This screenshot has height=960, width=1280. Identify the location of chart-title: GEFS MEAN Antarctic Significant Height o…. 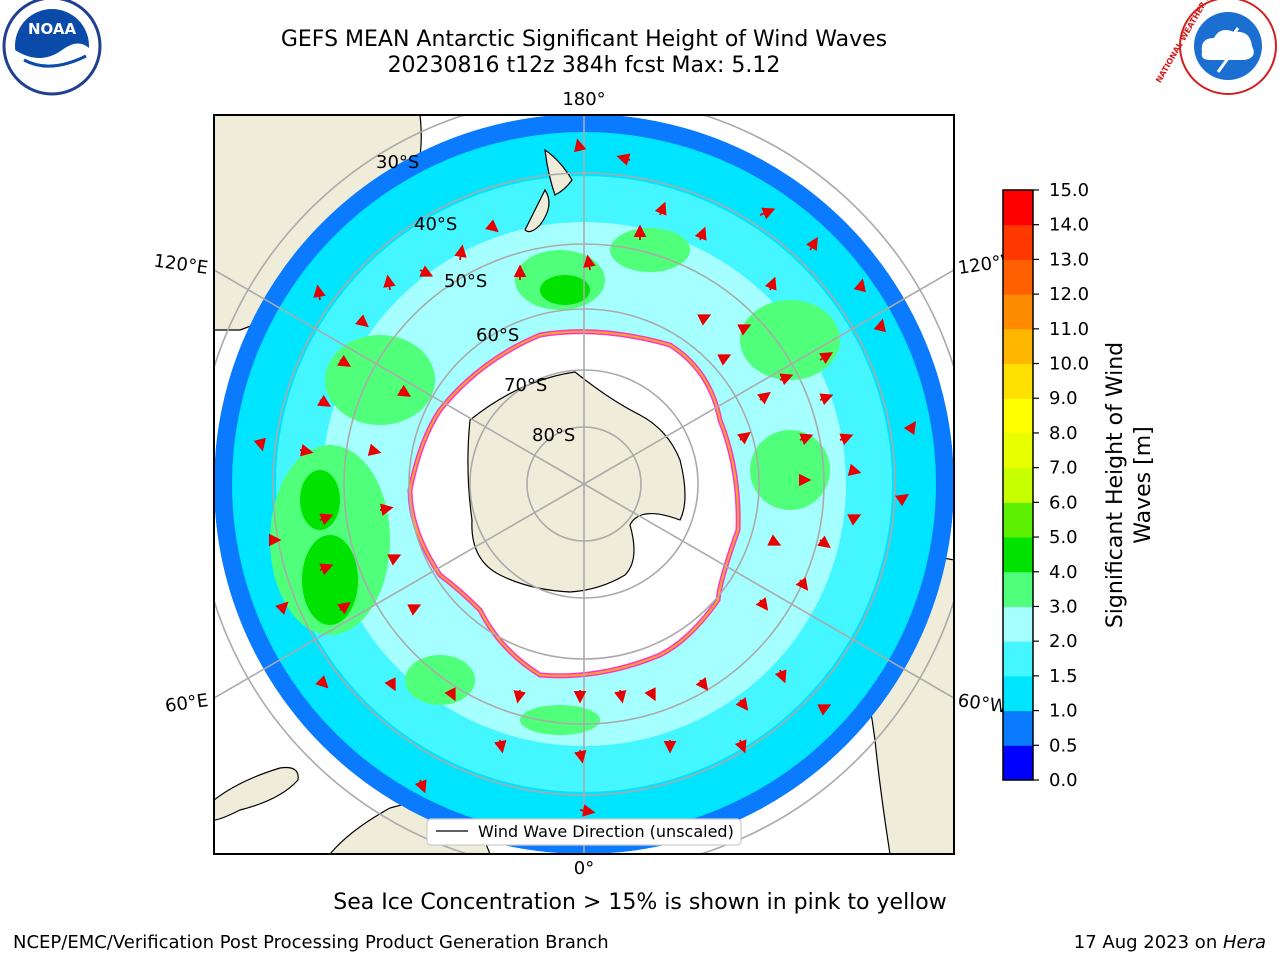
(584, 39).